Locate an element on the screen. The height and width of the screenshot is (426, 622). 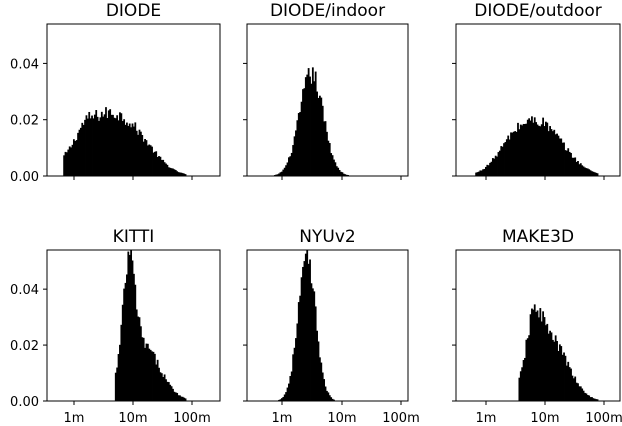
panel-6: MAKE3D 1m 10m 100m is located at coordinates (537, 326).